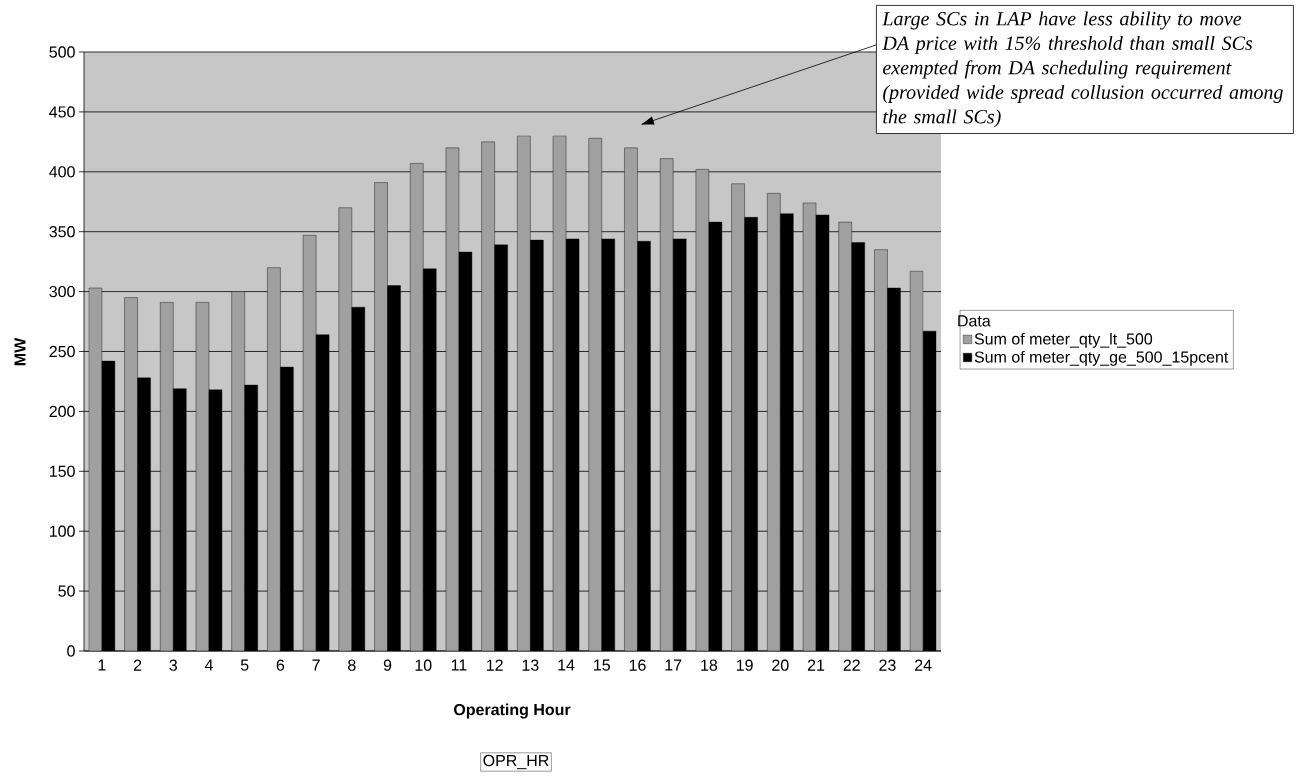 Image resolution: width=1307 pixels, height=780 pixels. Describe the element at coordinates (780, 665) in the screenshot. I see `x-tick-label: 20` at that location.